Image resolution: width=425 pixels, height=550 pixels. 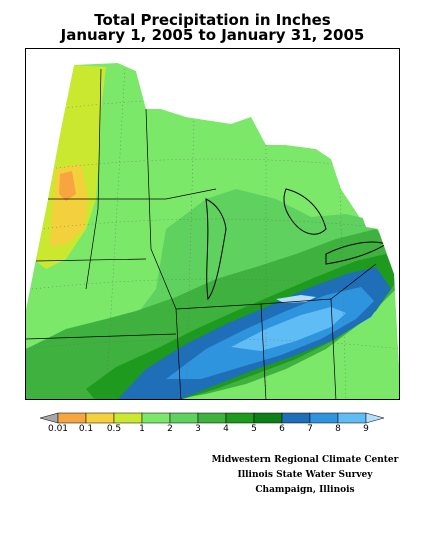 I want to click on legend-swatch-max, so click(x=375, y=418).